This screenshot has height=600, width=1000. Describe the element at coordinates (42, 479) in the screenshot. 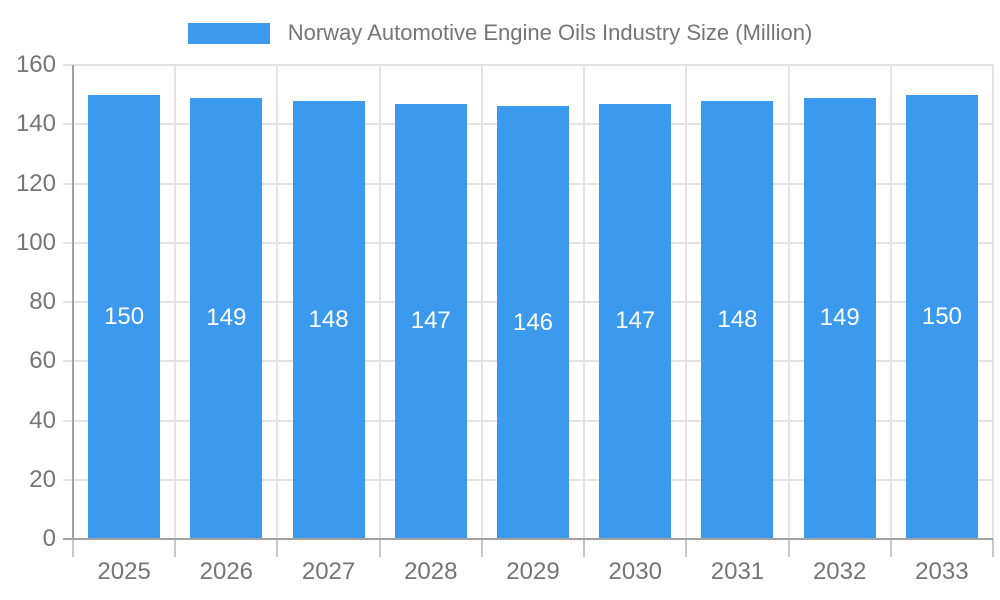

I see `y-tick-label: 20` at that location.